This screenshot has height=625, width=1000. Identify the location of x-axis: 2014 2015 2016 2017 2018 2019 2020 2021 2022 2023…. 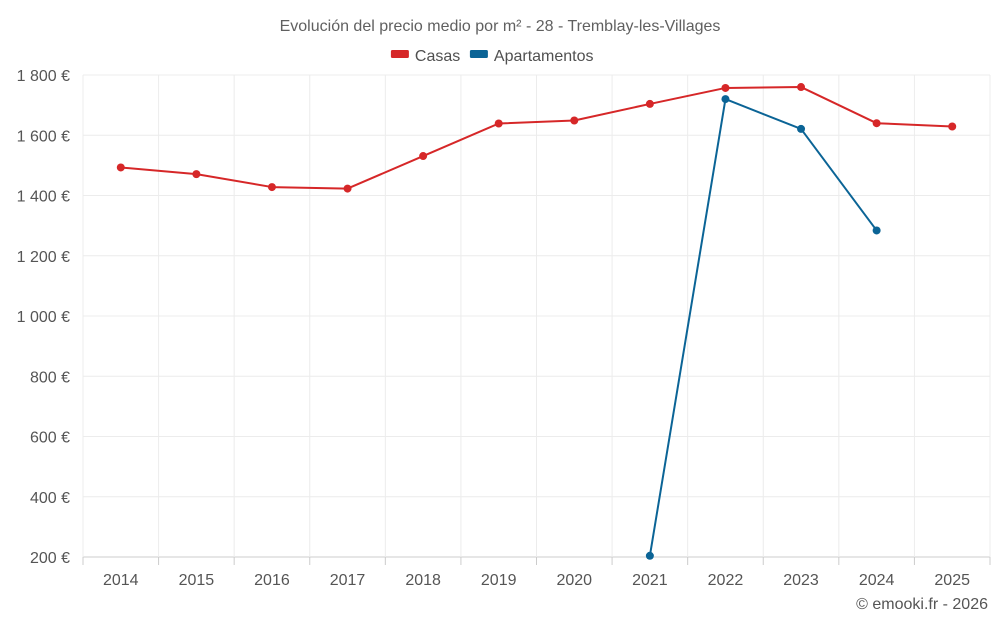
(536, 573).